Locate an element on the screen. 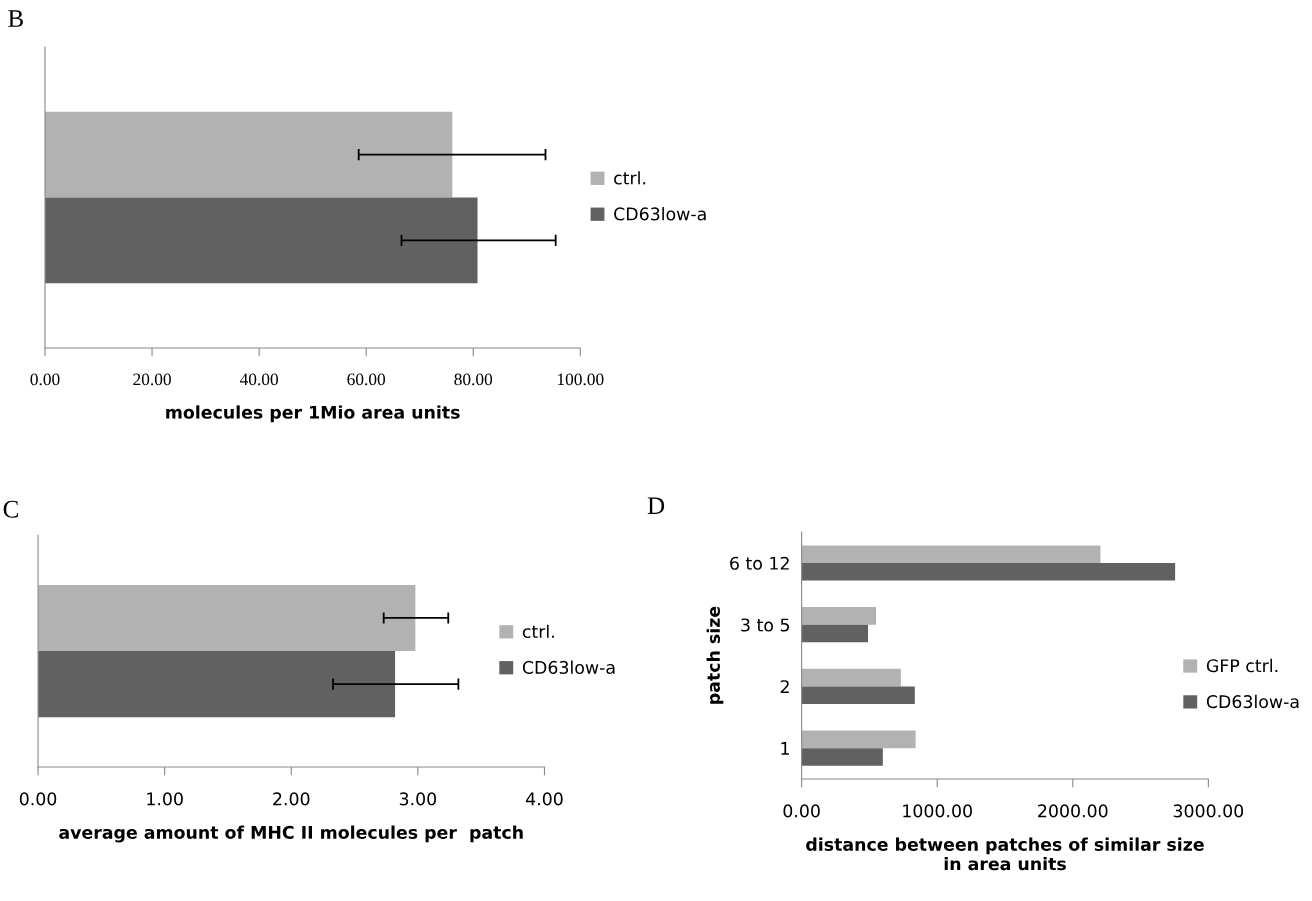  x-tick-label: 1.00 is located at coordinates (165, 799).